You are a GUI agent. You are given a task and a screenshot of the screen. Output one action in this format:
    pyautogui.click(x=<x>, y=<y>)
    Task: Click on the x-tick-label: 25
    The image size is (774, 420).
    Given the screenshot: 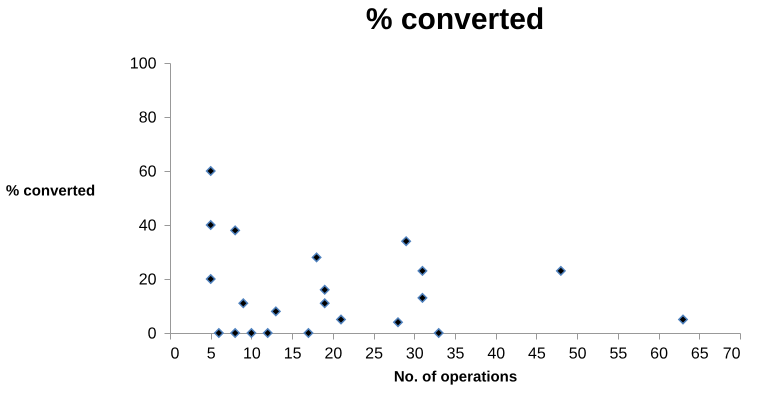 What is the action you would take?
    pyautogui.click(x=374, y=354)
    